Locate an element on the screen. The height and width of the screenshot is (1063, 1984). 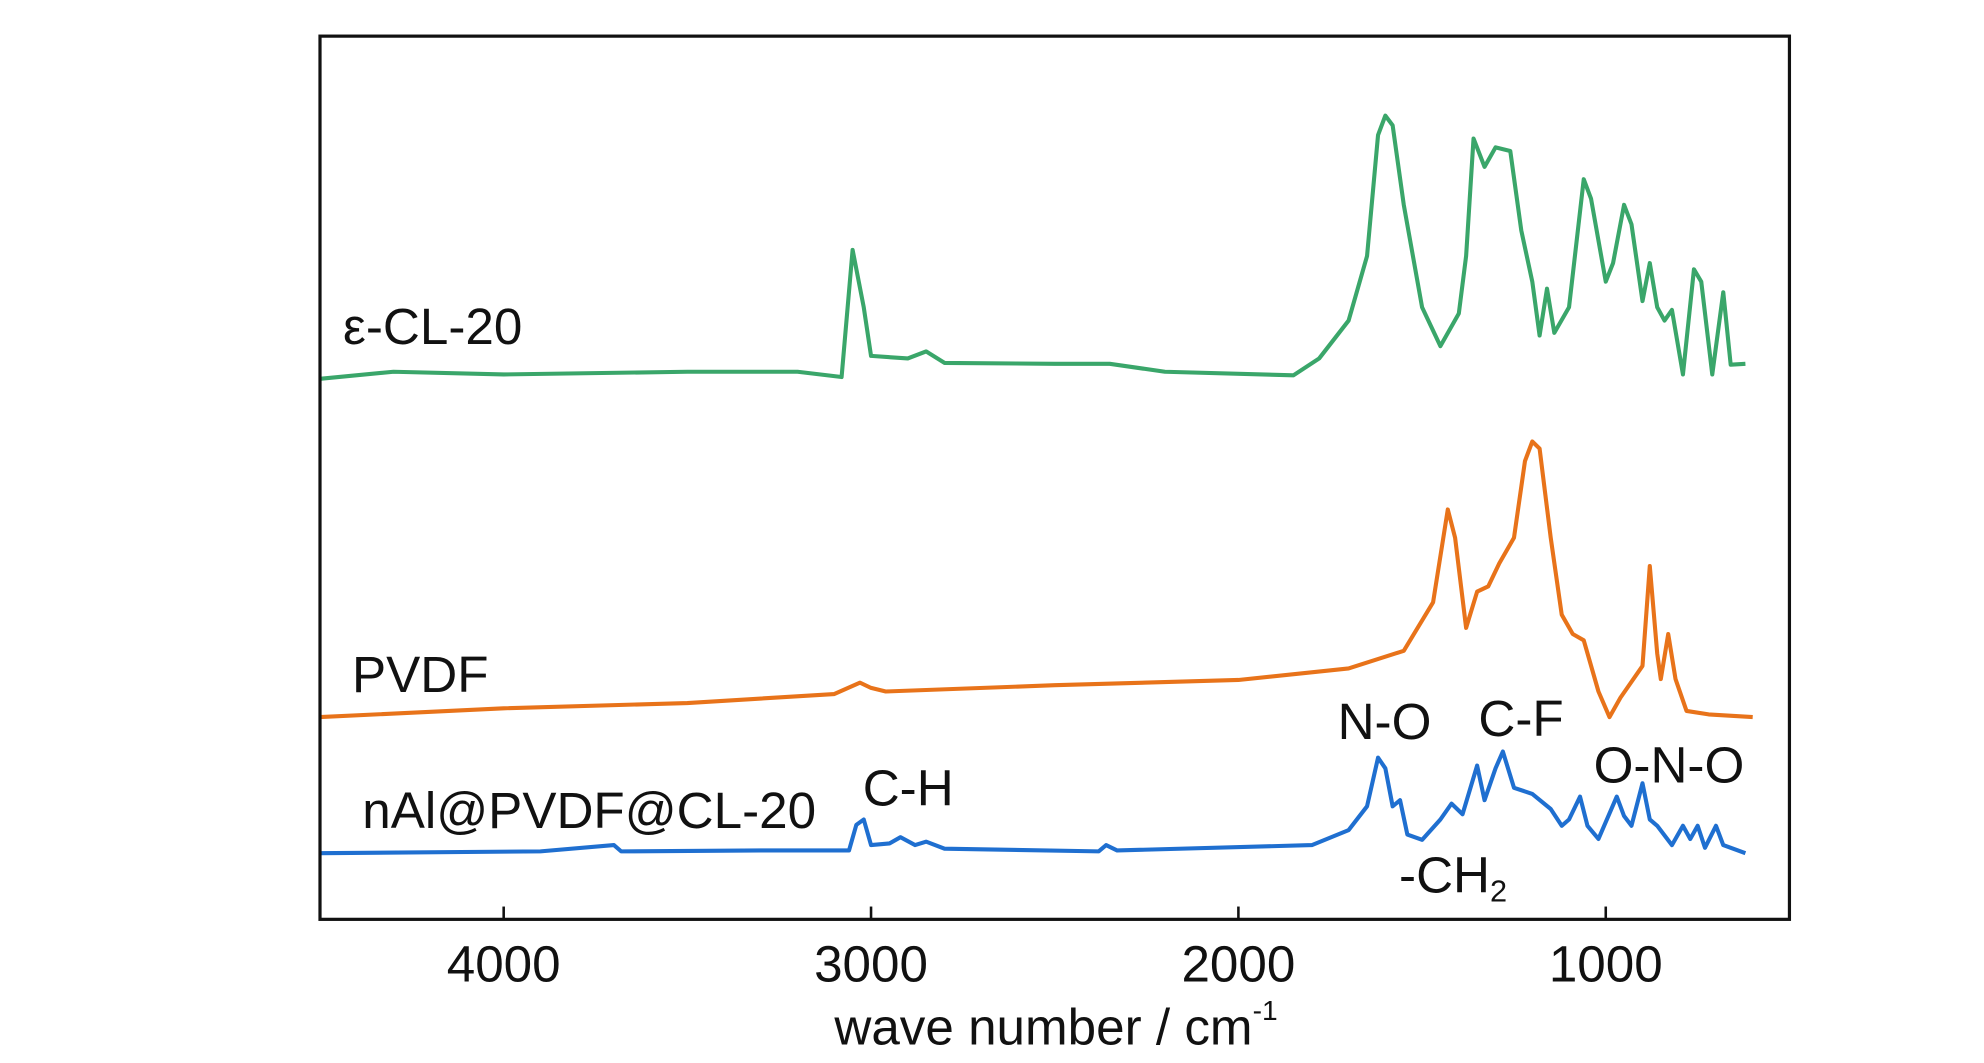
annotation-text: C-H is located at coordinates (908, 787).